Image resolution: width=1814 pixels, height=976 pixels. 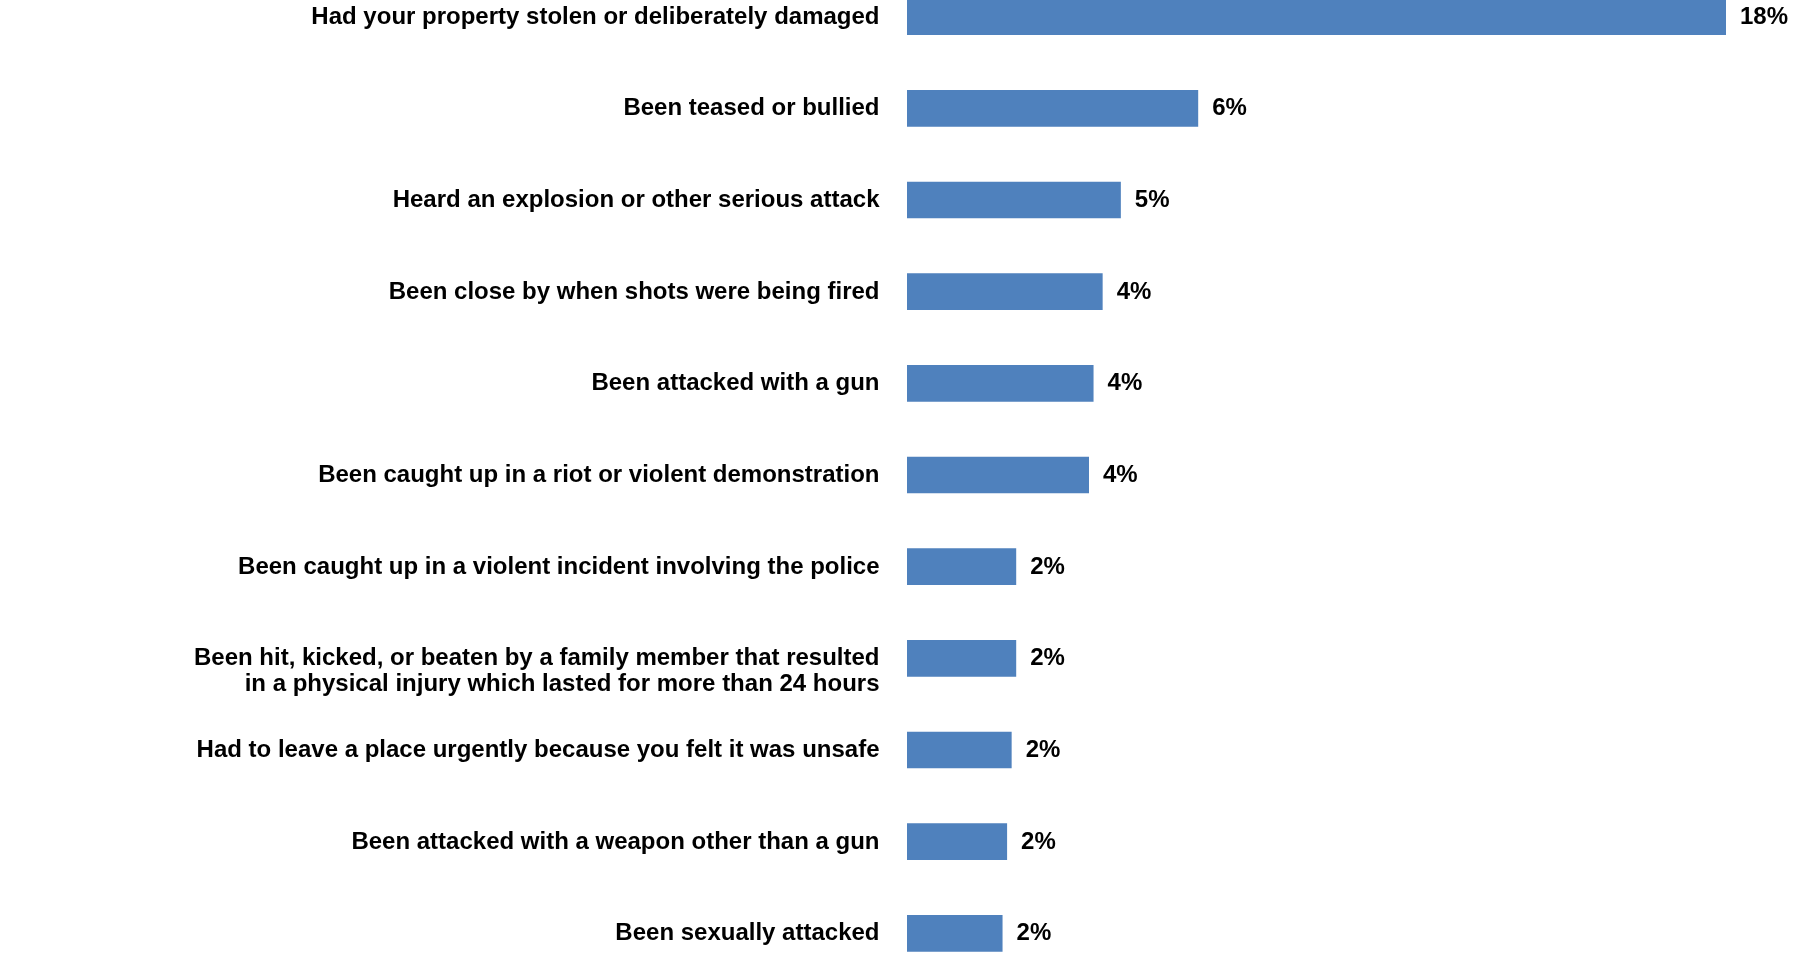 What do you see at coordinates (536, 670) in the screenshot?
I see `y-tick-label: Been hit, kicked, or beaten by a family member that resulted in a physical injury which lasted for more than 24 hours` at bounding box center [536, 670].